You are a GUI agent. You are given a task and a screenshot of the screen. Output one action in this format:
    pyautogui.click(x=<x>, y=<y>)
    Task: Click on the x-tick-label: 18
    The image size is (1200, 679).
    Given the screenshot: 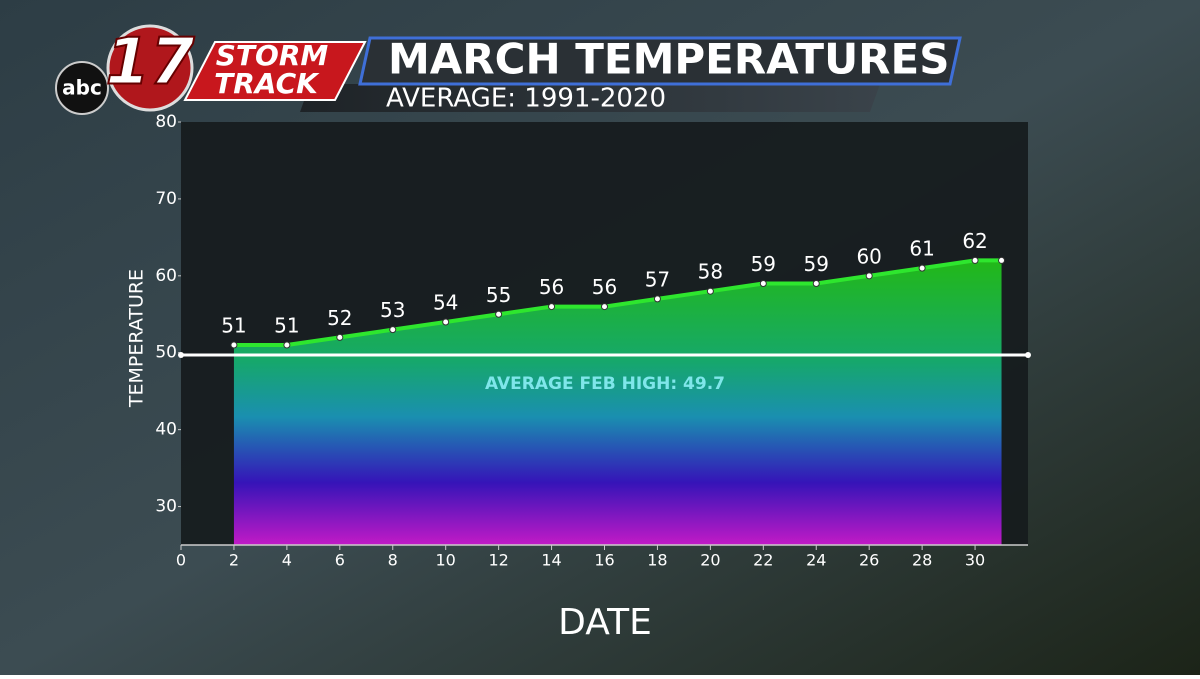 What is the action you would take?
    pyautogui.click(x=657, y=560)
    